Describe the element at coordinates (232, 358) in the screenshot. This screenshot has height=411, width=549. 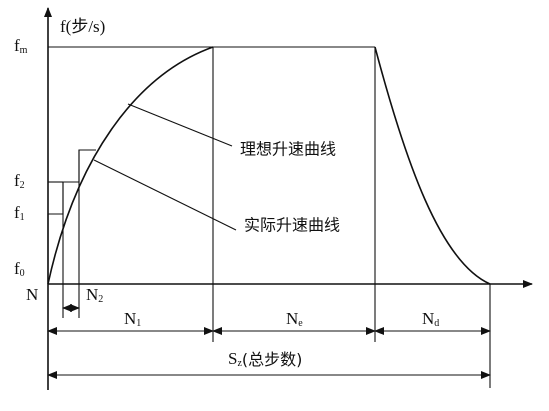
I see `label-part: S` at that location.